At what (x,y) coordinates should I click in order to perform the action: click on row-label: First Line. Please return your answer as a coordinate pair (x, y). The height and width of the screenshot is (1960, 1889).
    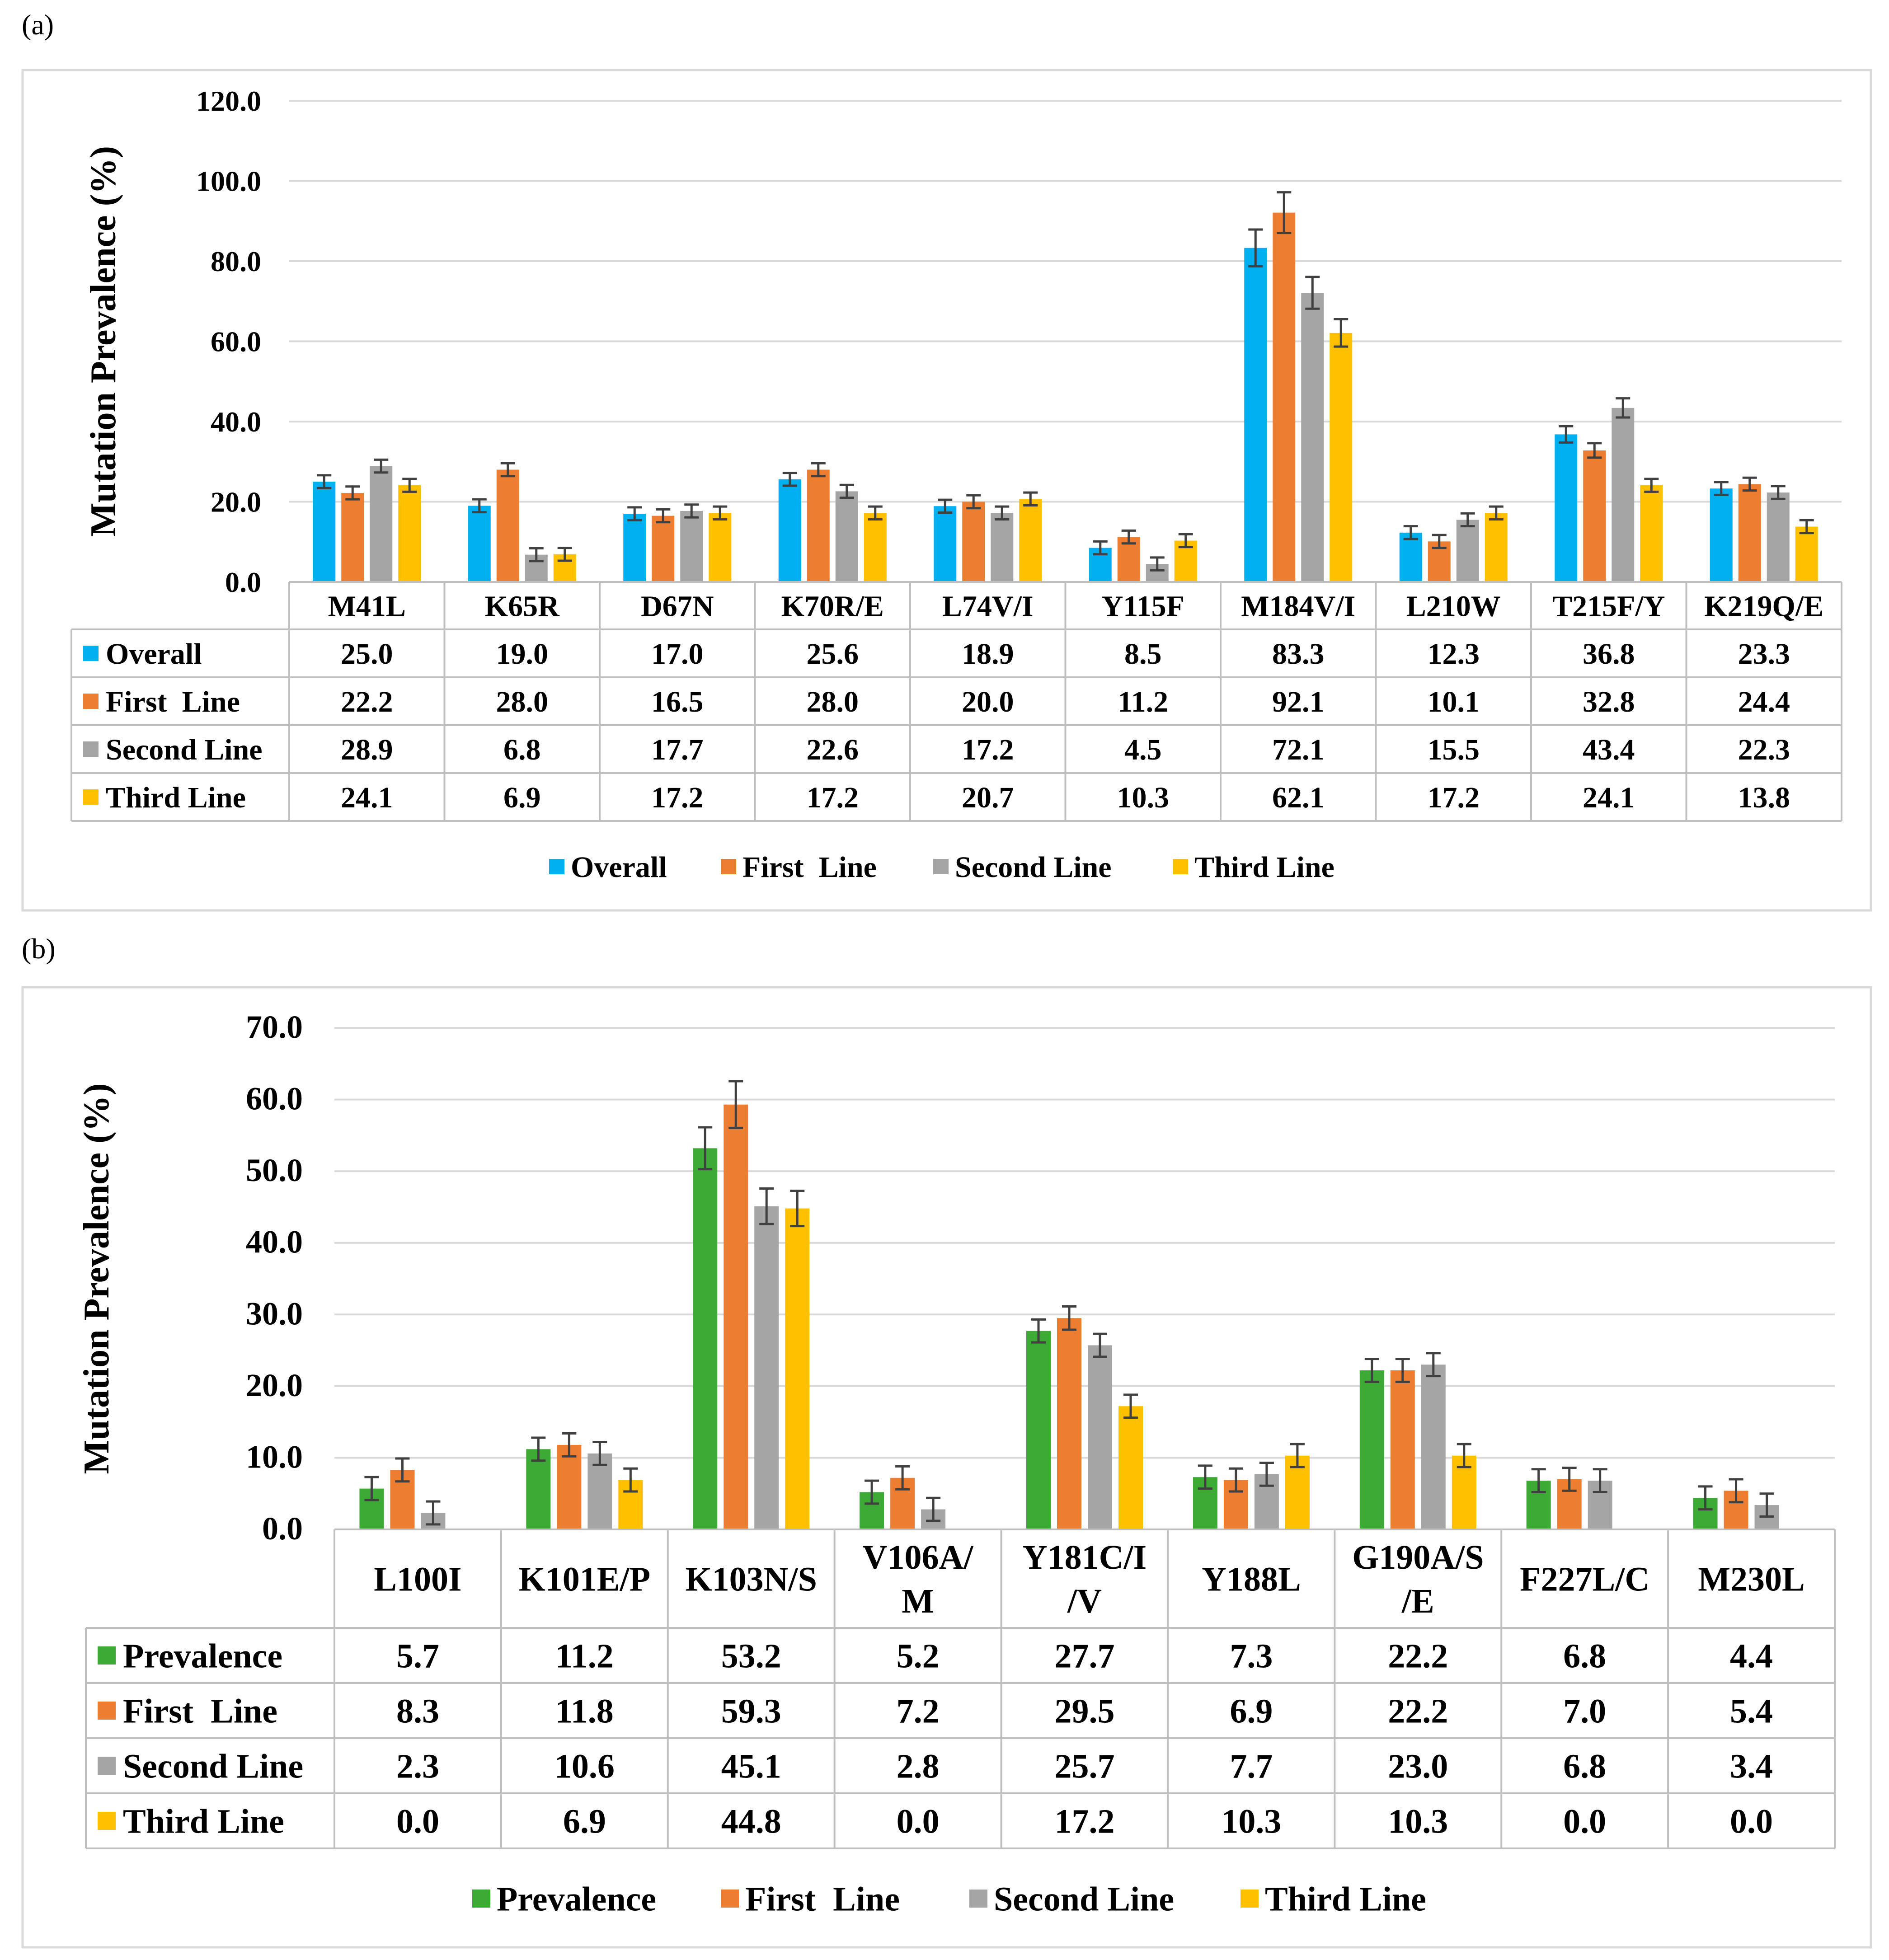
    Looking at the image, I should click on (173, 701).